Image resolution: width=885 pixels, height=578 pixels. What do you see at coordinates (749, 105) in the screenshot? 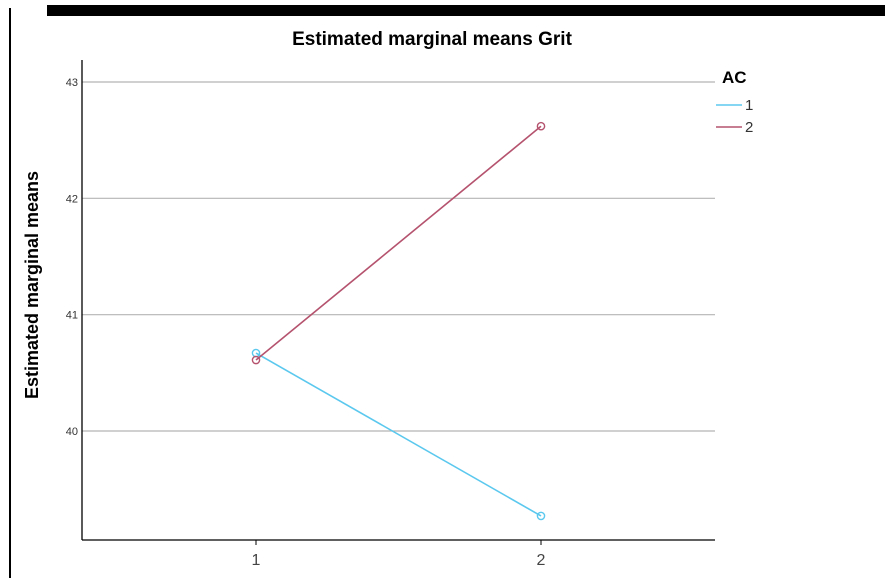
I see `legend-label-1: 1` at bounding box center [749, 105].